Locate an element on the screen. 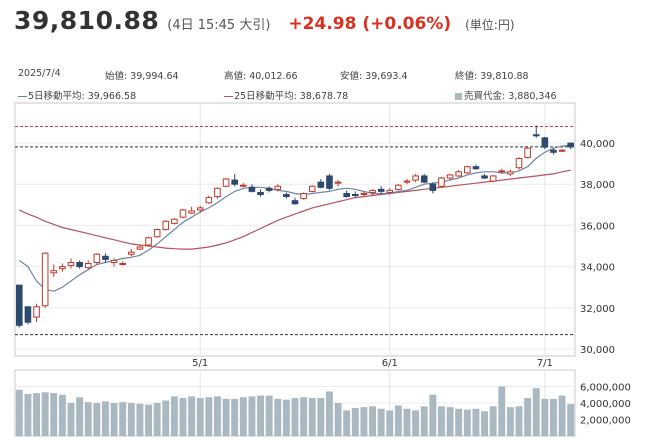 The image size is (648, 447). ma25-swatch is located at coordinates (228, 96).